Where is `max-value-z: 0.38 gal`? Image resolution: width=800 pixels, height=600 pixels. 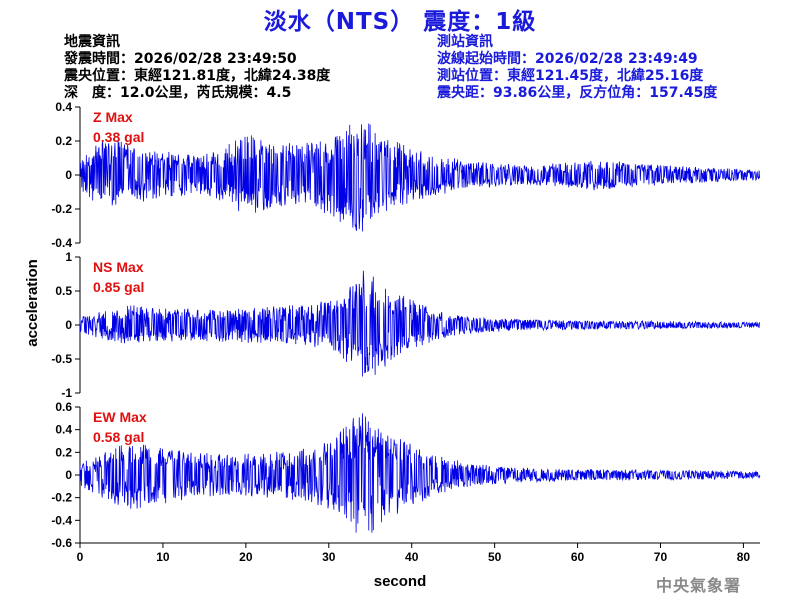
max-value-z: 0.38 gal is located at coordinates (118, 137).